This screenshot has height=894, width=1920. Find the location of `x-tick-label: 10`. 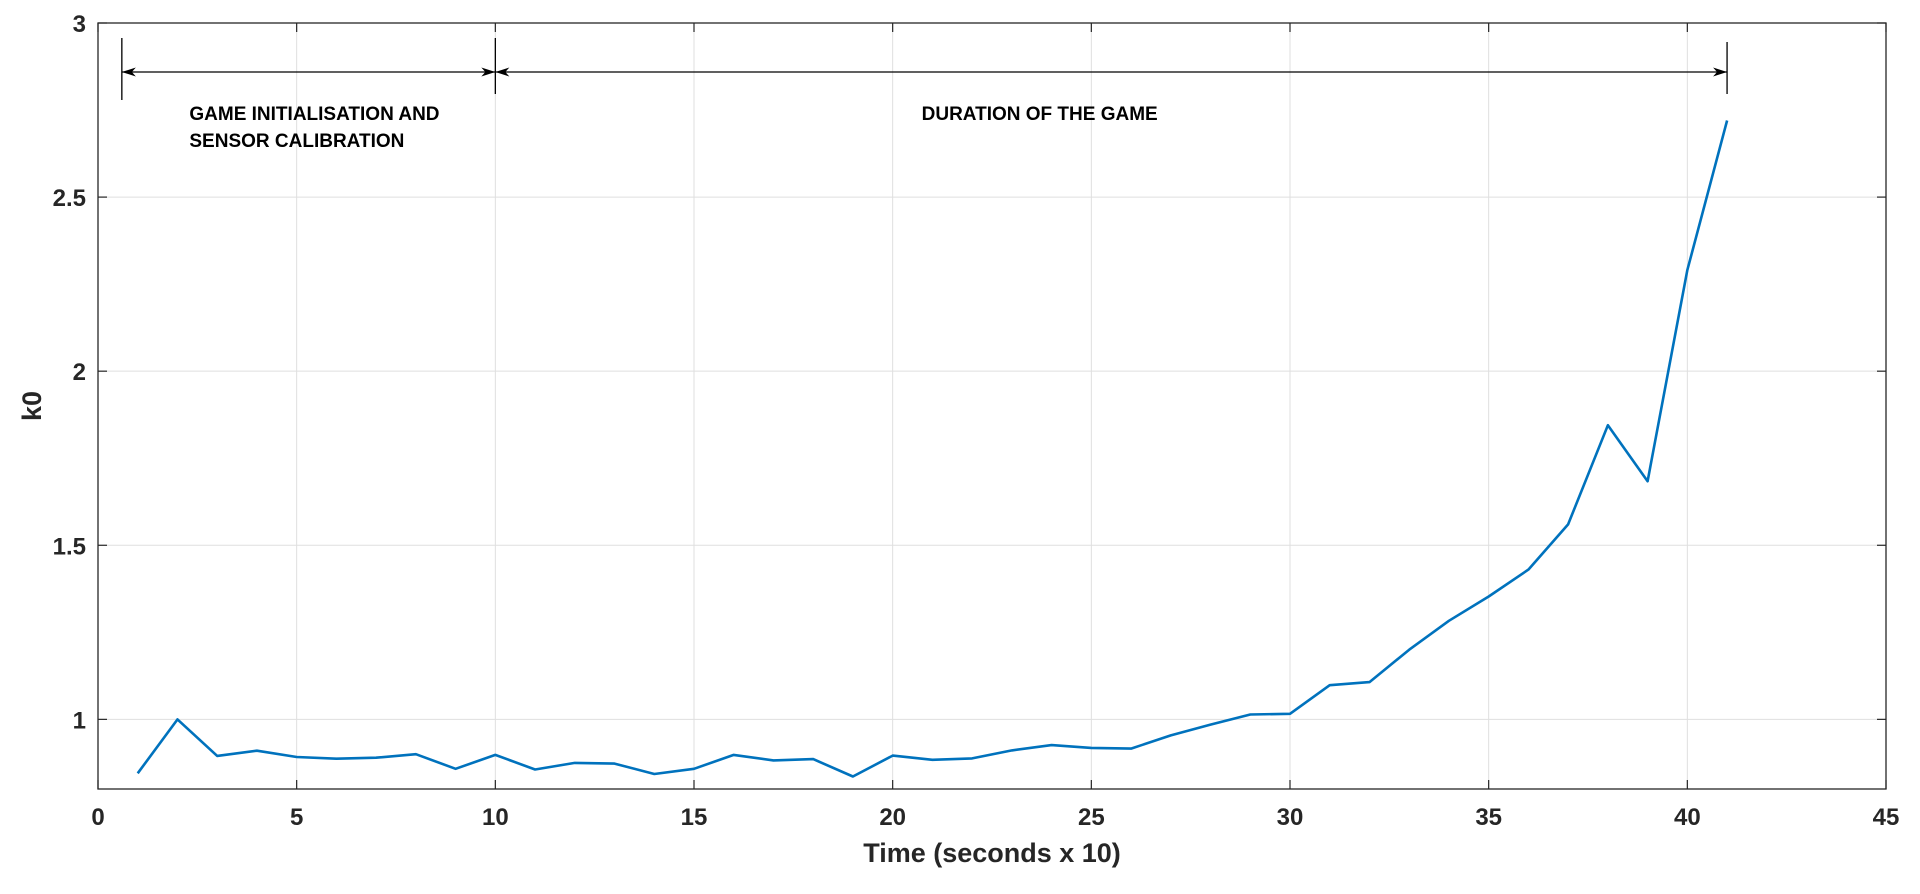

x-tick-label: 10 is located at coordinates (495, 817).